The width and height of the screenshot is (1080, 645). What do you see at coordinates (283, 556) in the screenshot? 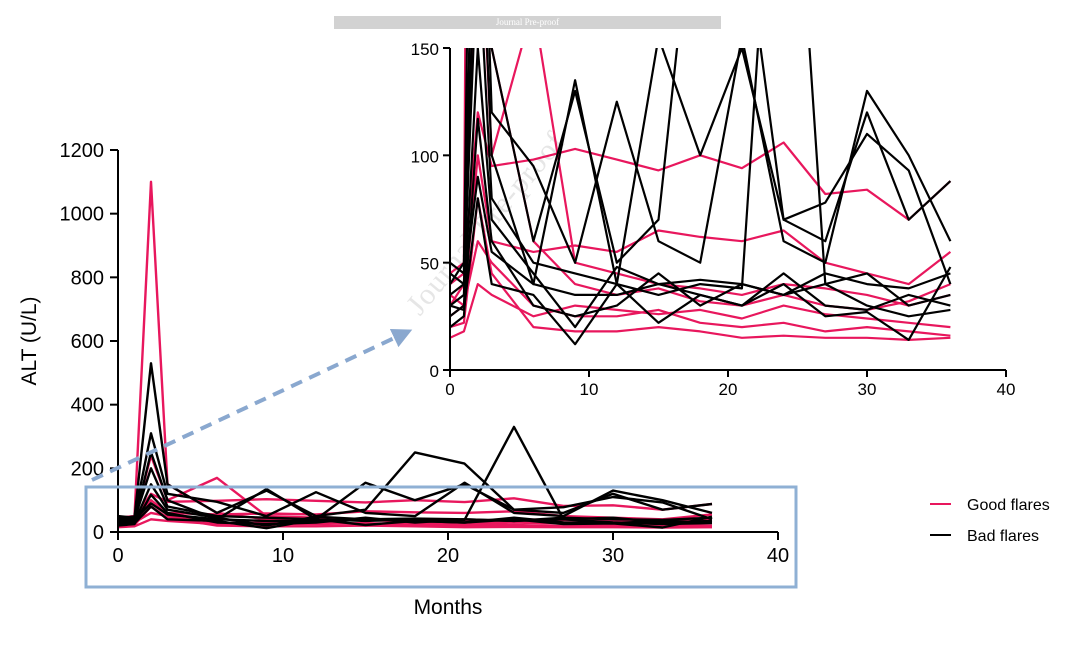
I see `main-x-tick-label: 10` at bounding box center [283, 556].